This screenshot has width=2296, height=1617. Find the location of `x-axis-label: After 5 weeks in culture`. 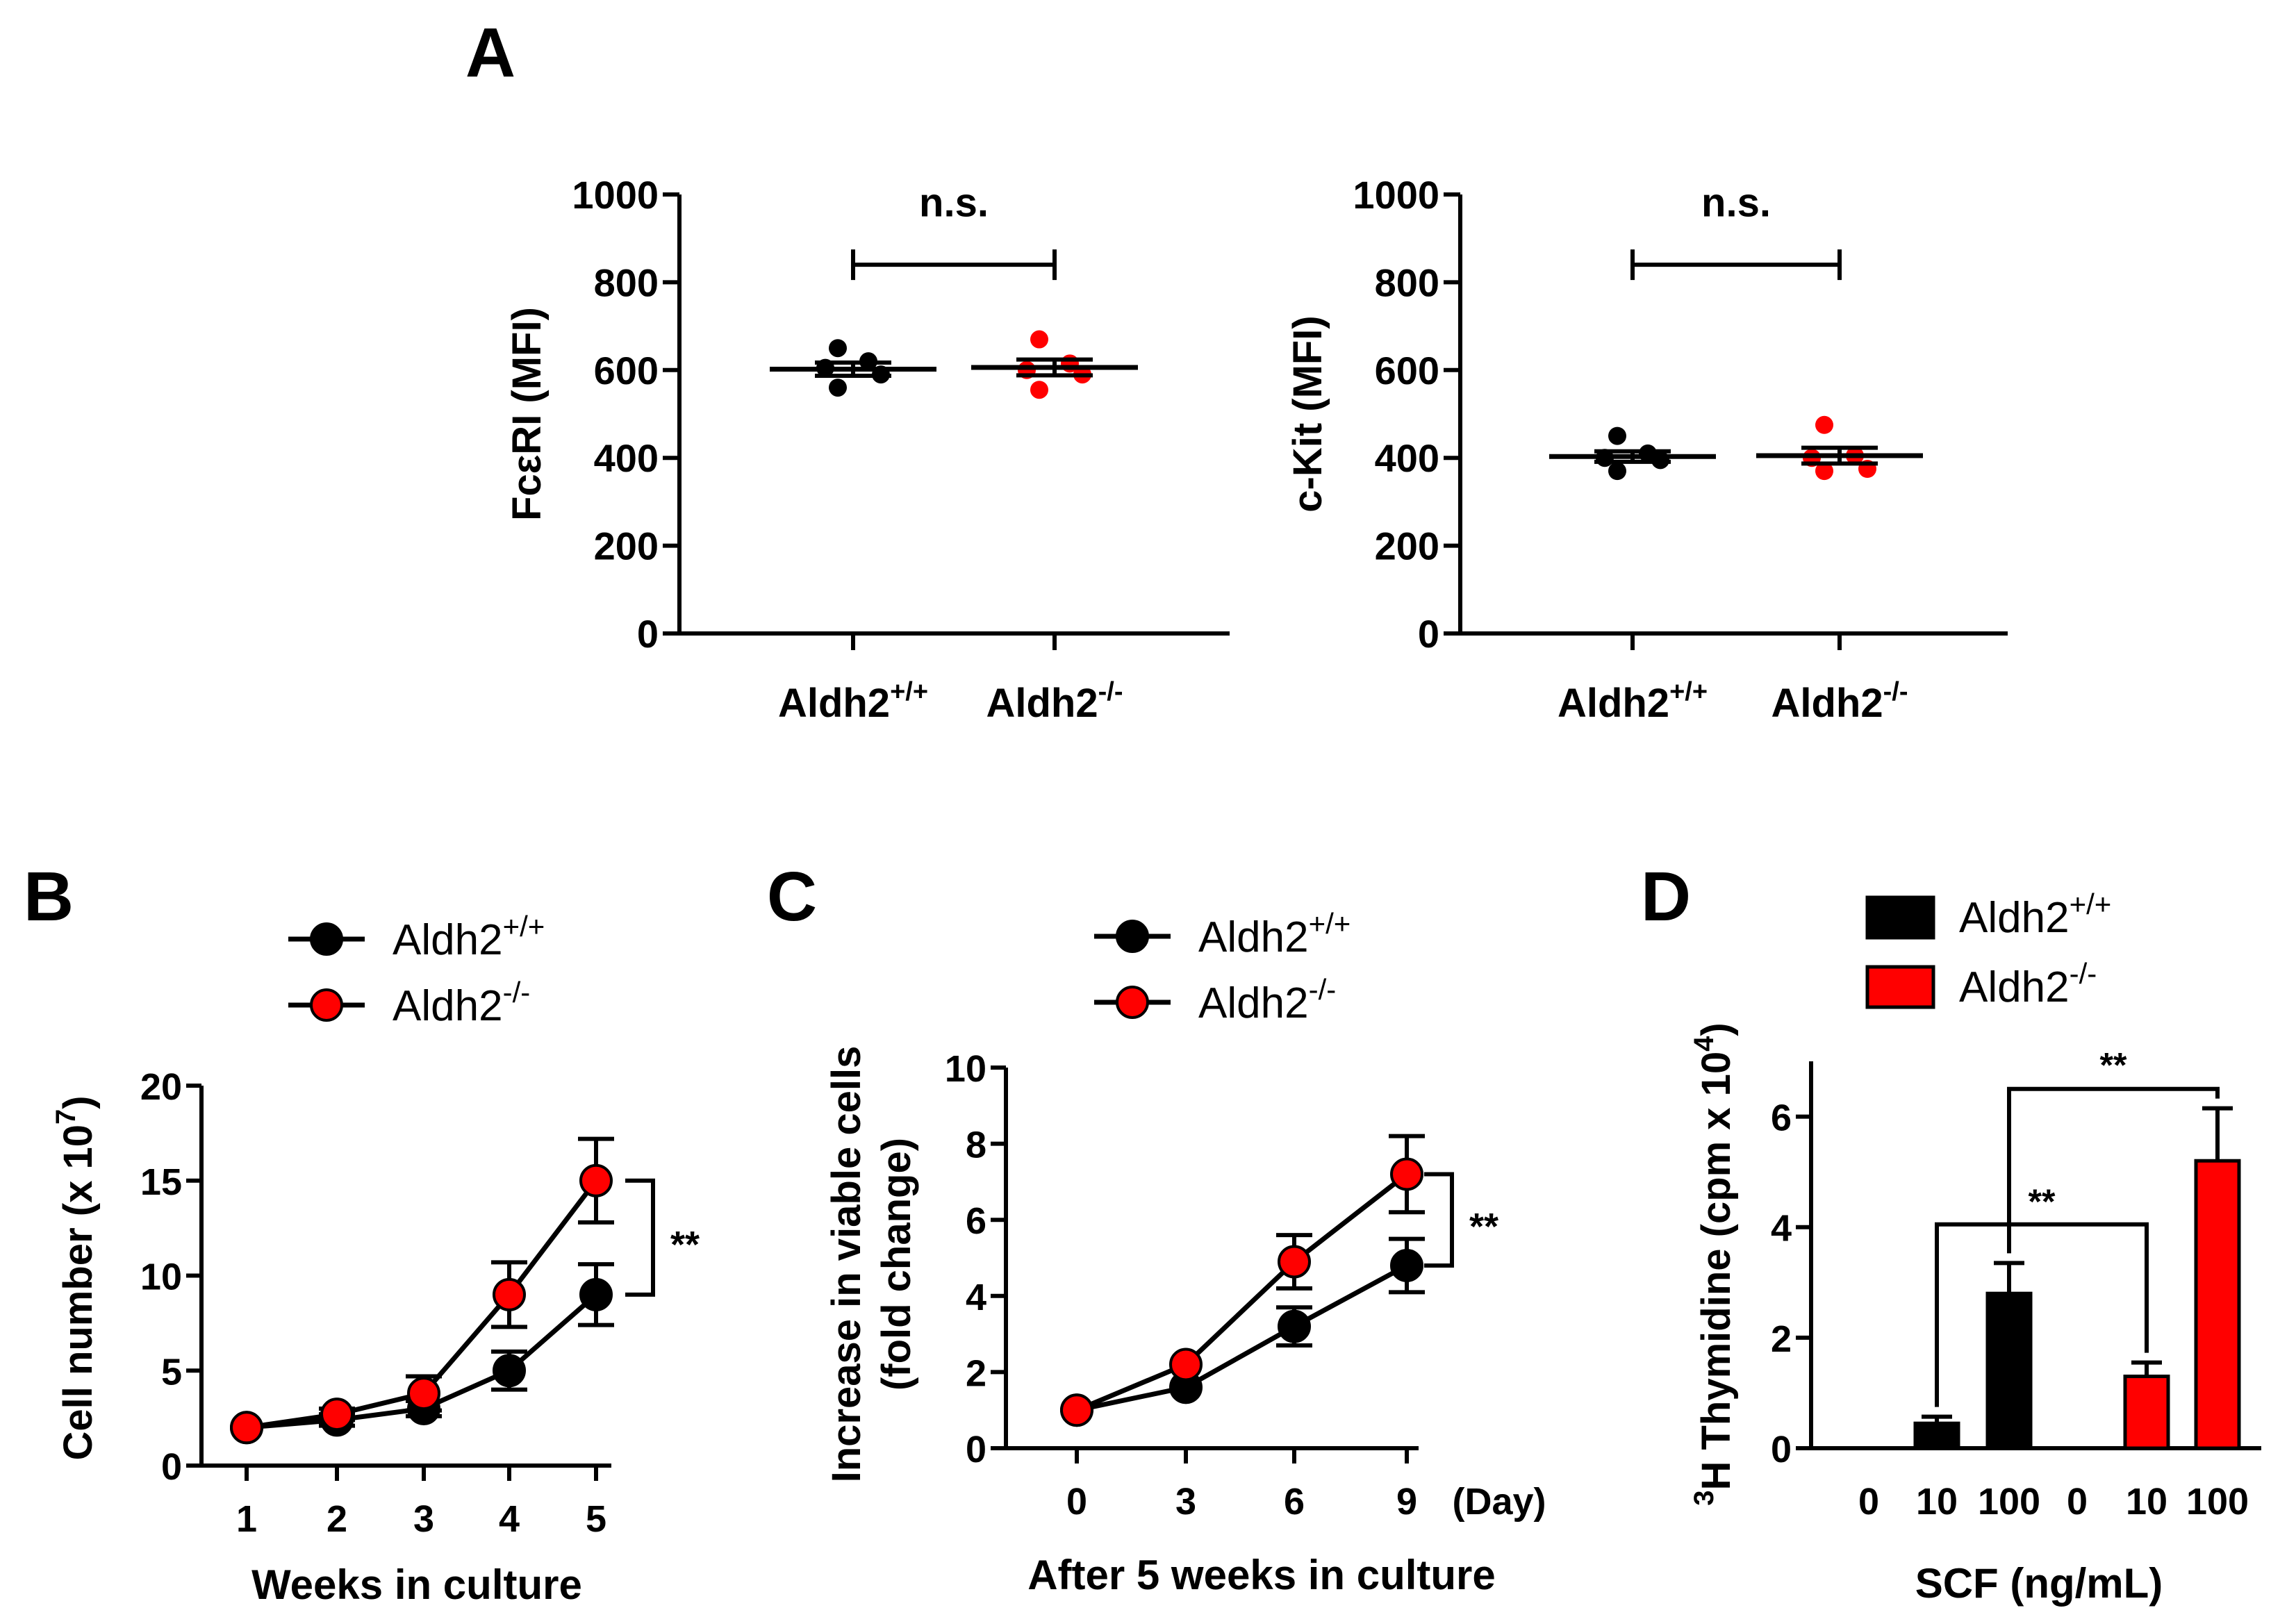

x-axis-label: After 5 weeks in culture is located at coordinates (1262, 1575).